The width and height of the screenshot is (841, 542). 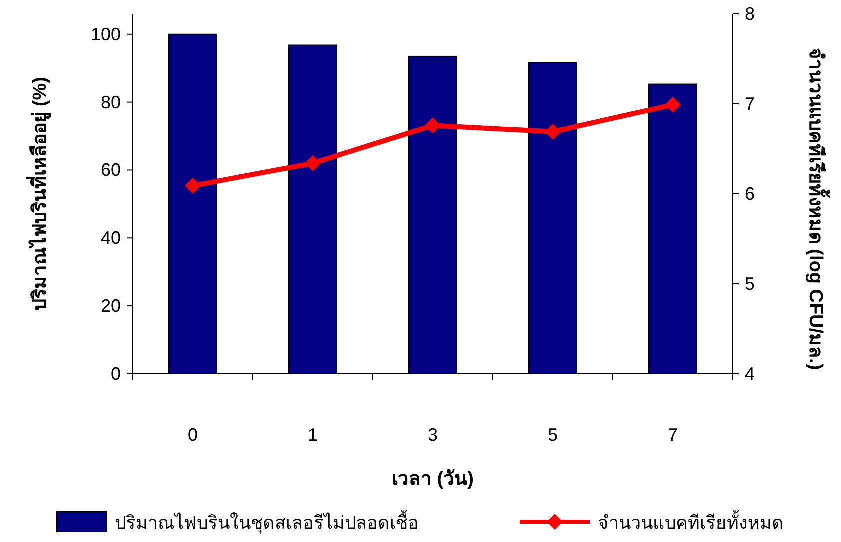 I want to click on y-tick-label: 20, so click(x=110, y=306).